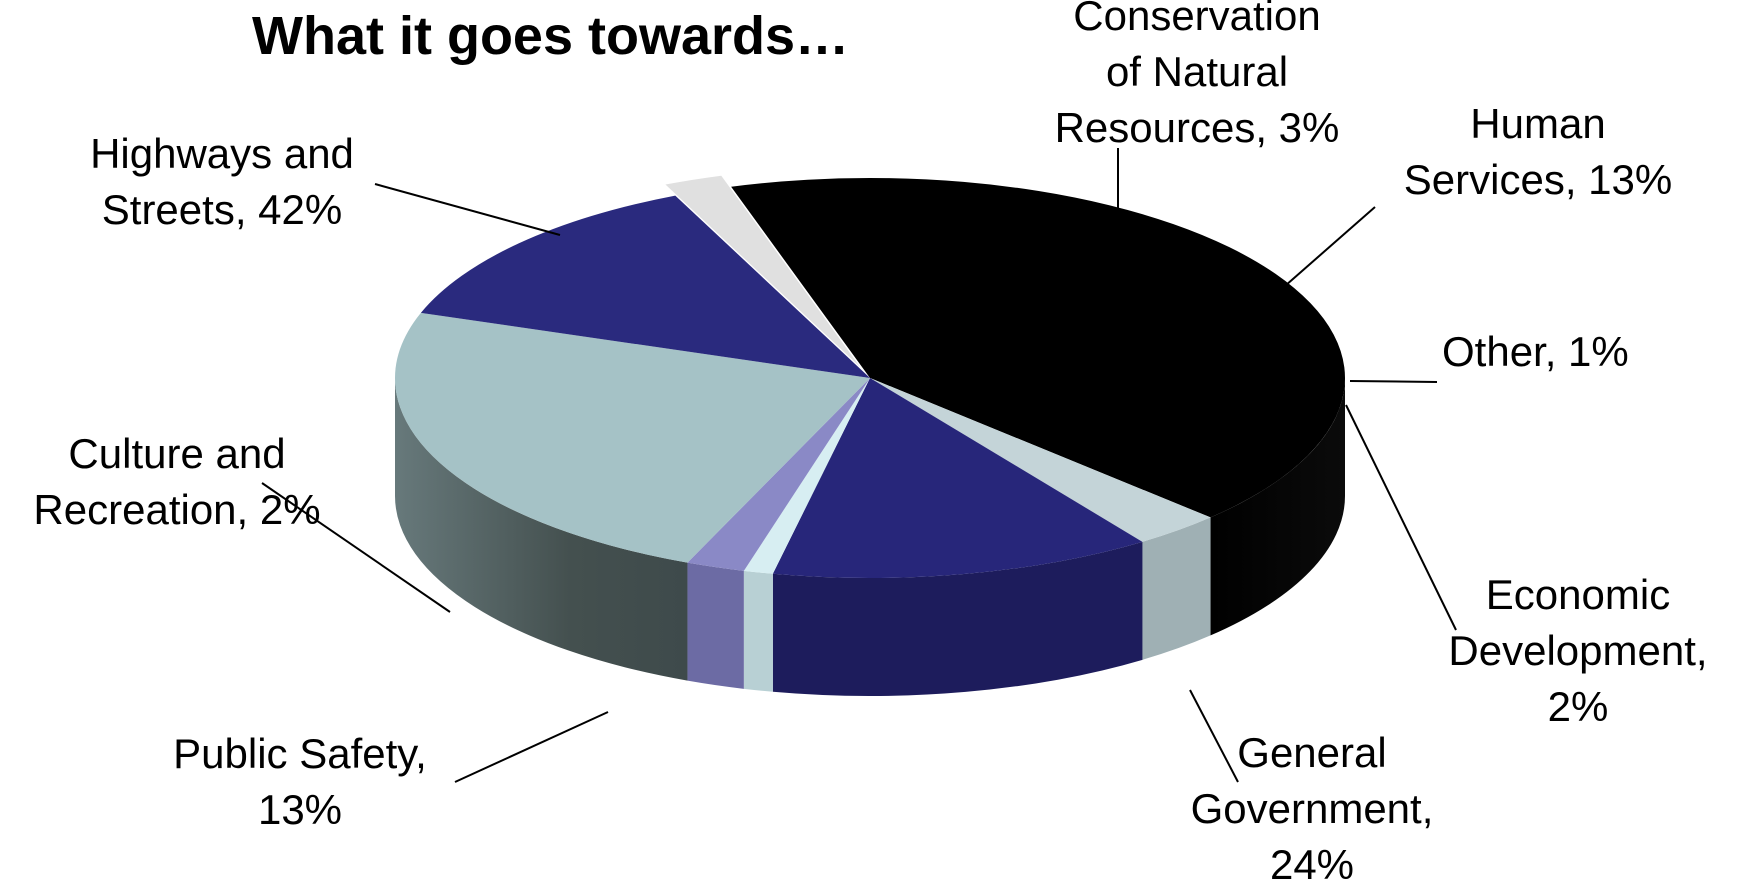 The image size is (1739, 894). What do you see at coordinates (1326, 250) in the screenshot?
I see `human-services-leader-line` at bounding box center [1326, 250].